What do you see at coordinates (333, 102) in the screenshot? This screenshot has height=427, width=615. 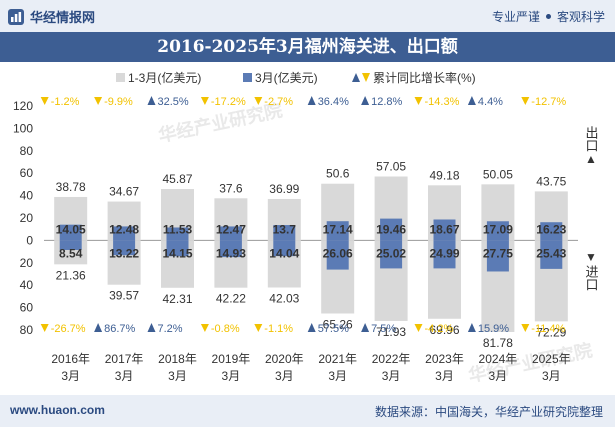 I see `export-growth-label: 36.4%` at bounding box center [333, 102].